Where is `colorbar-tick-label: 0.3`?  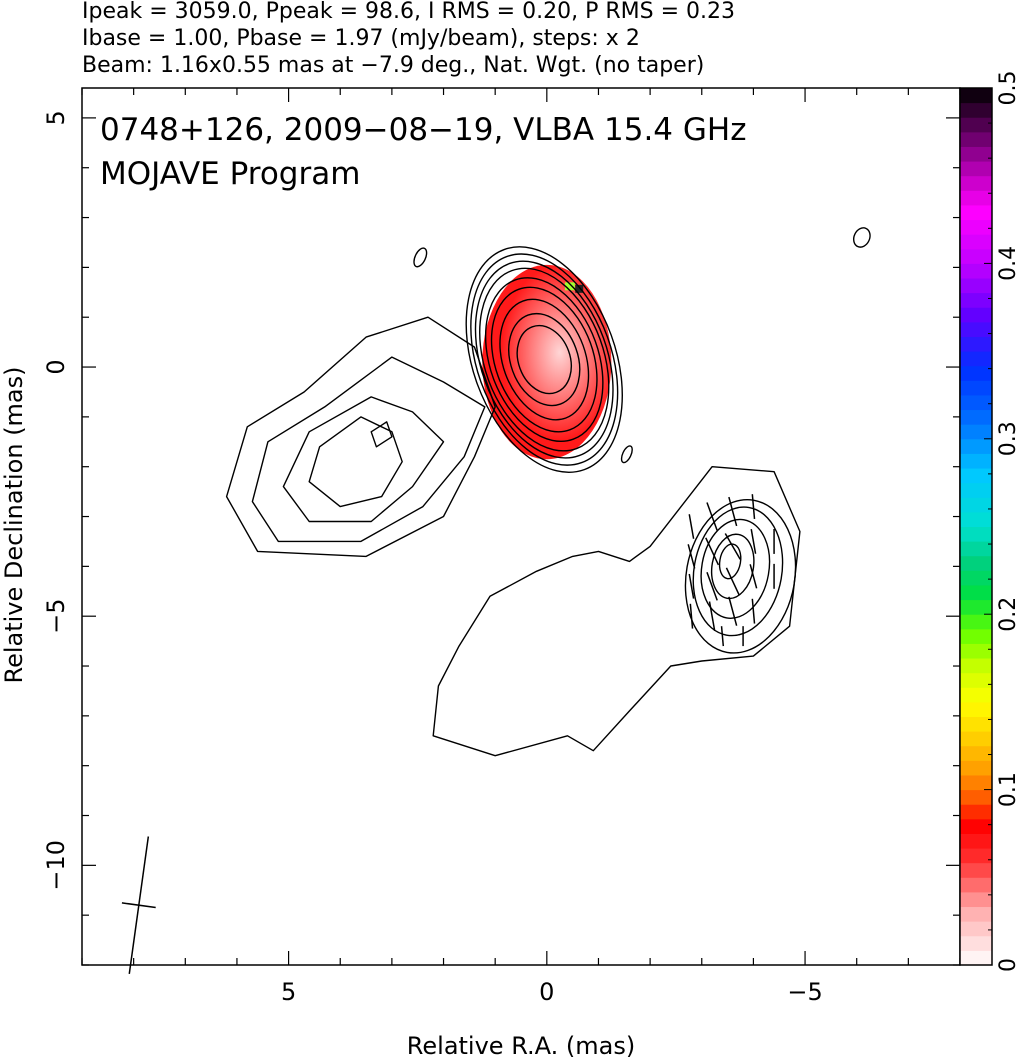 colorbar-tick-label: 0.3 is located at coordinates (1008, 438).